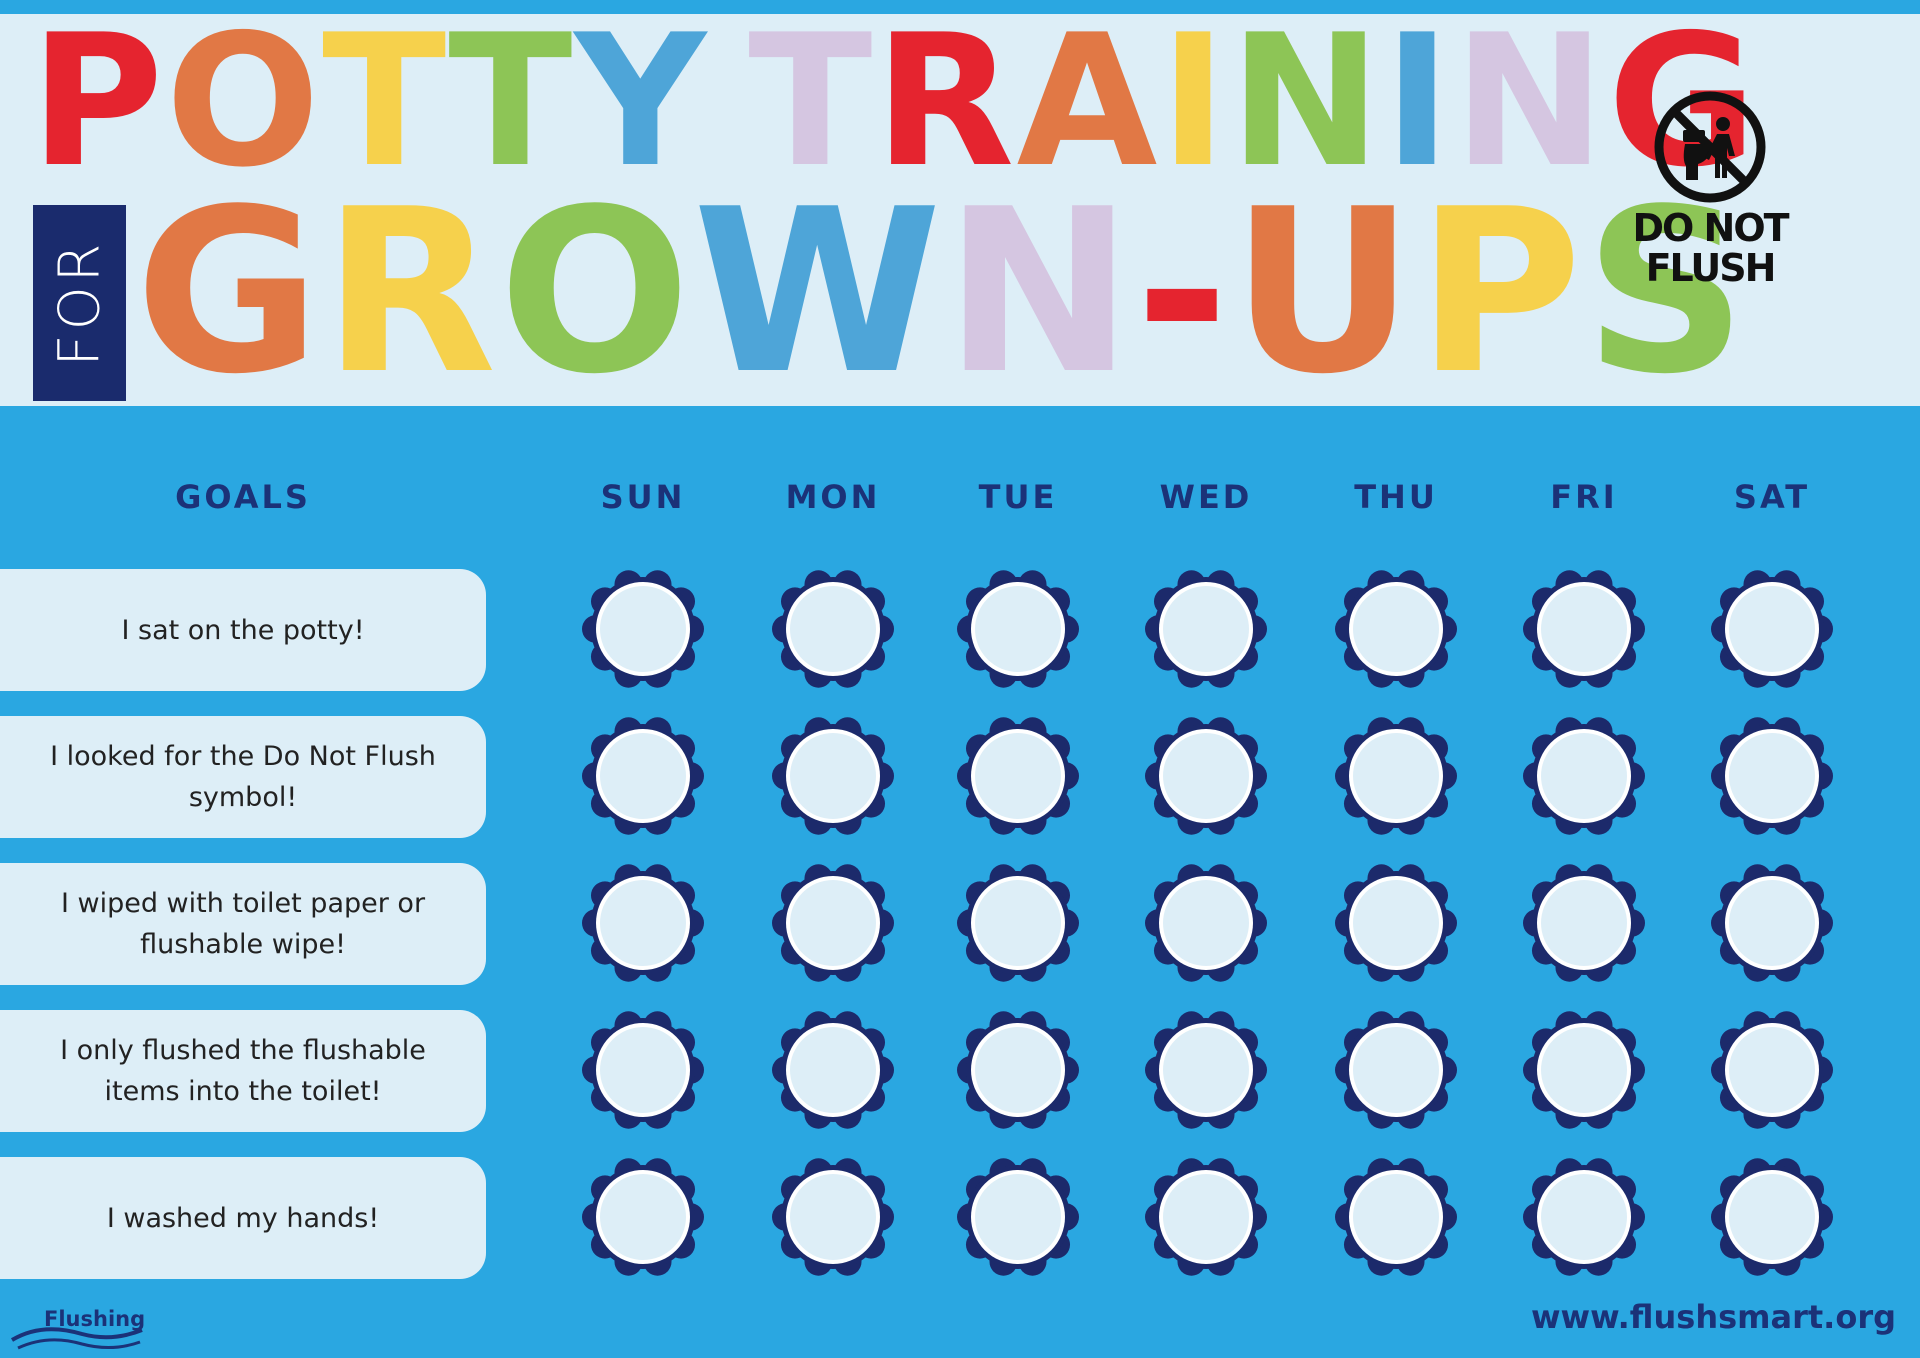  Describe the element at coordinates (1710, 147) in the screenshot. I see `no-flush-icon` at that location.